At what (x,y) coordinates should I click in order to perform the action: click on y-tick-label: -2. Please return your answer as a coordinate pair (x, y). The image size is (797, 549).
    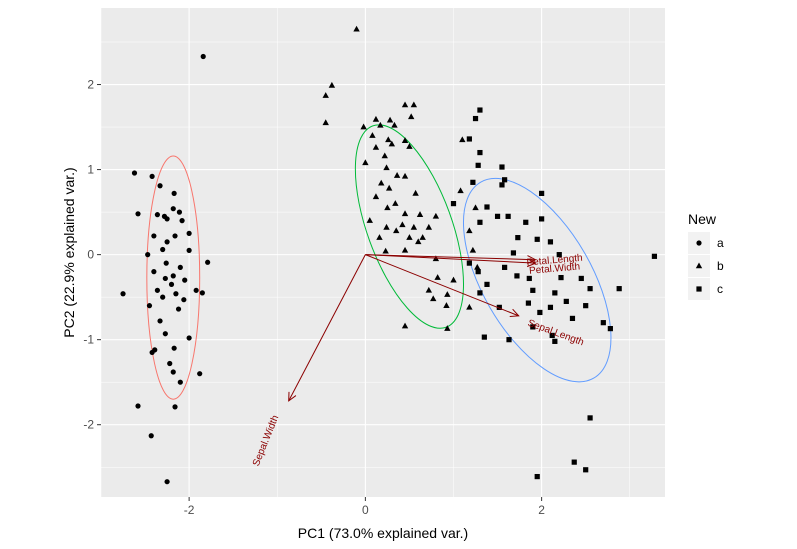
    Looking at the image, I should click on (88, 425).